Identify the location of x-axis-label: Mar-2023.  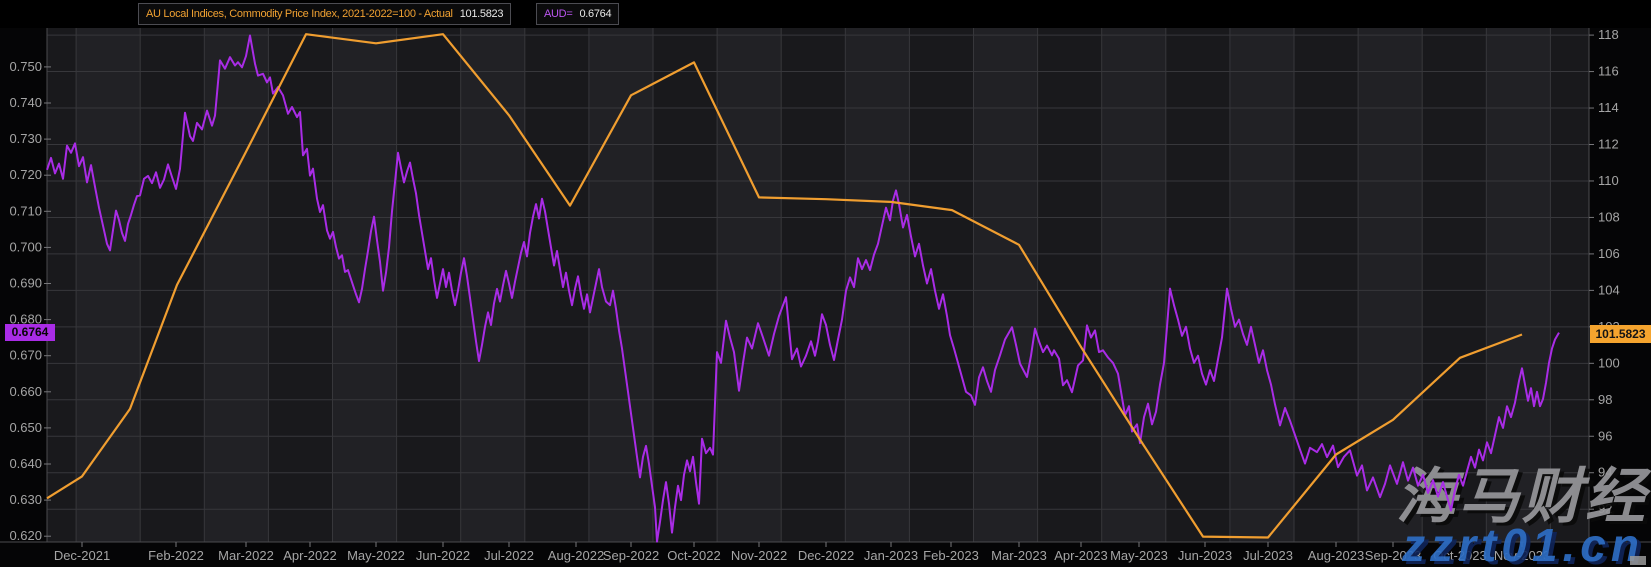
(1019, 555).